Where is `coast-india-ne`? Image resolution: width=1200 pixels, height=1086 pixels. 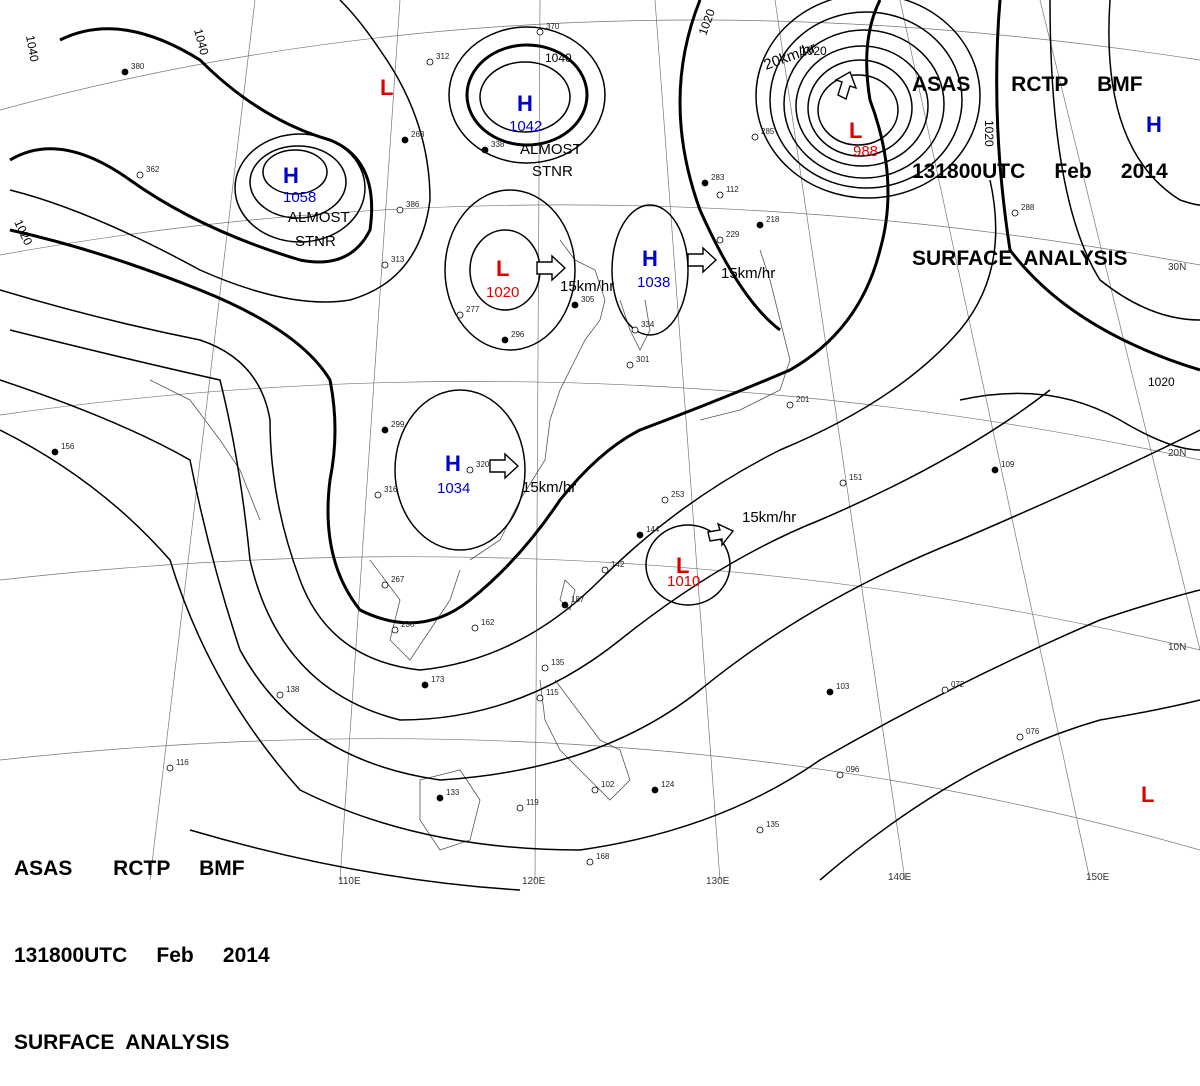 coast-india-ne is located at coordinates (205, 450).